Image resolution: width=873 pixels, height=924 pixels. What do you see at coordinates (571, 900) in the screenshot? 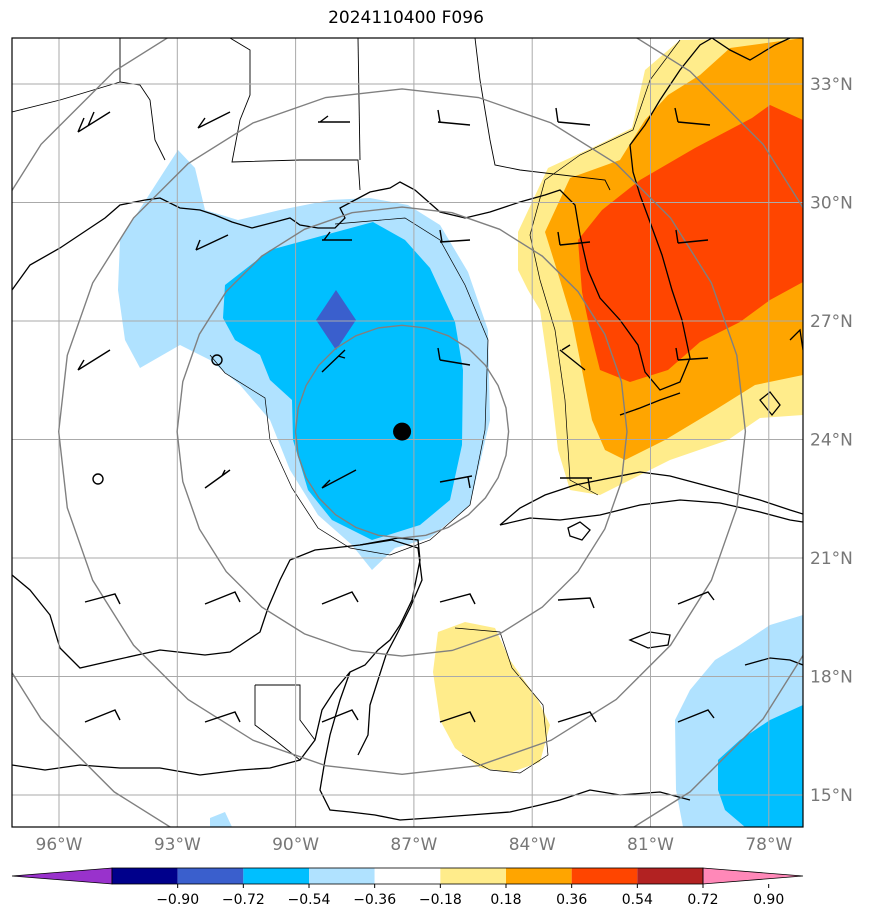
I see `colorbar-tick-label: 0.36` at bounding box center [571, 900].